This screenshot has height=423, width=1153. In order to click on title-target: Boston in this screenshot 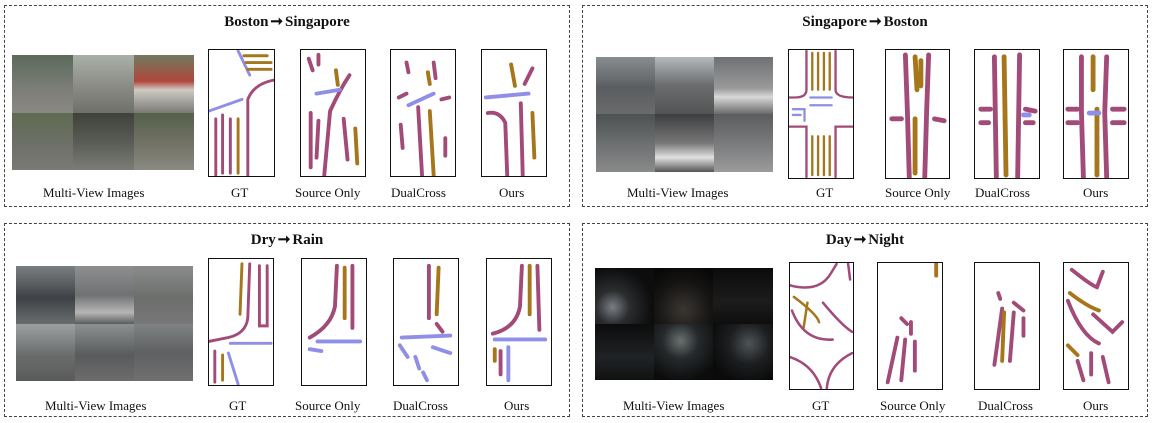, I will do `click(905, 22)`.